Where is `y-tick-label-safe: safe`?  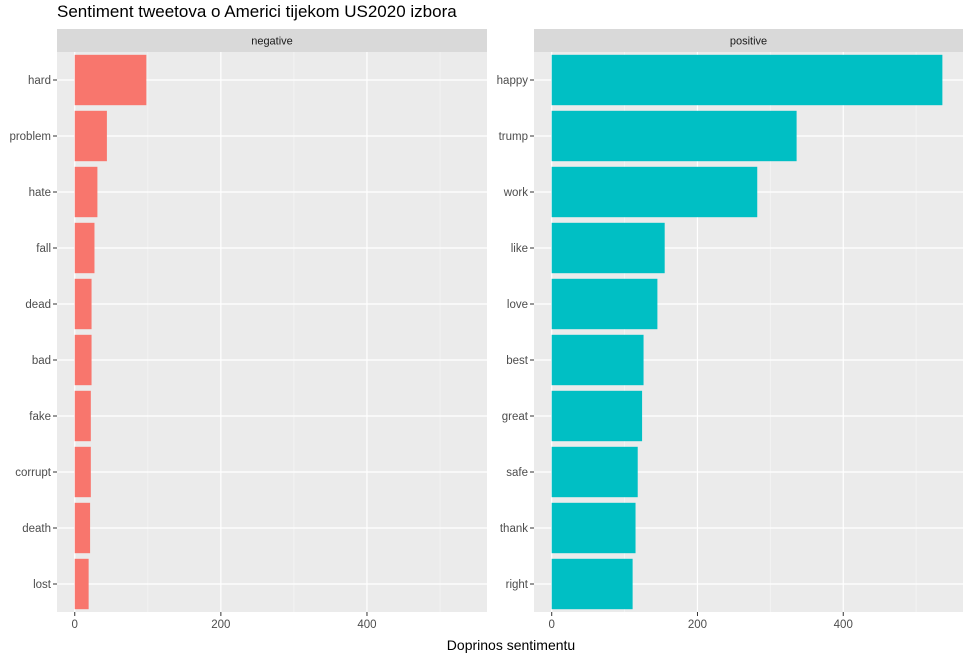 y-tick-label-safe: safe is located at coordinates (517, 473).